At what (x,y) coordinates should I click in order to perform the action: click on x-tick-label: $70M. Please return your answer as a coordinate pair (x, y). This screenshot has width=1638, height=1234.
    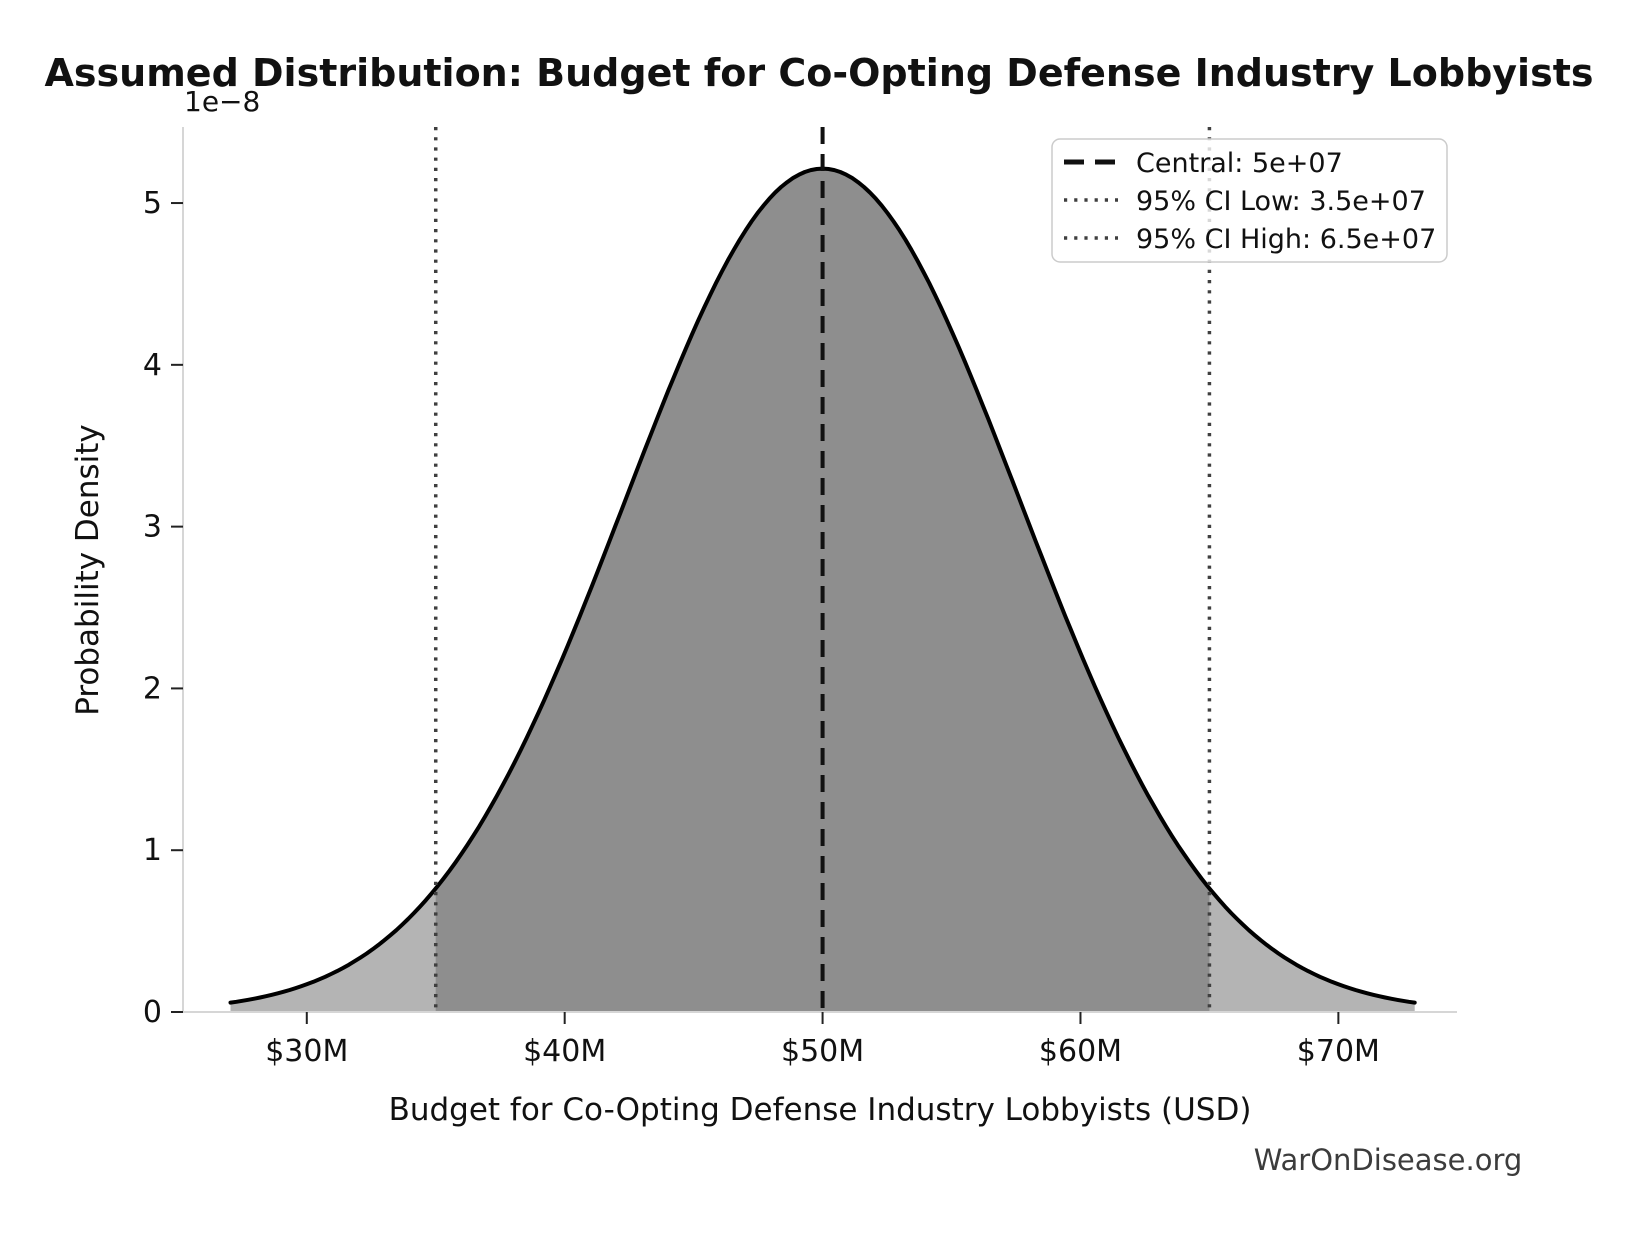
    Looking at the image, I should click on (1338, 1051).